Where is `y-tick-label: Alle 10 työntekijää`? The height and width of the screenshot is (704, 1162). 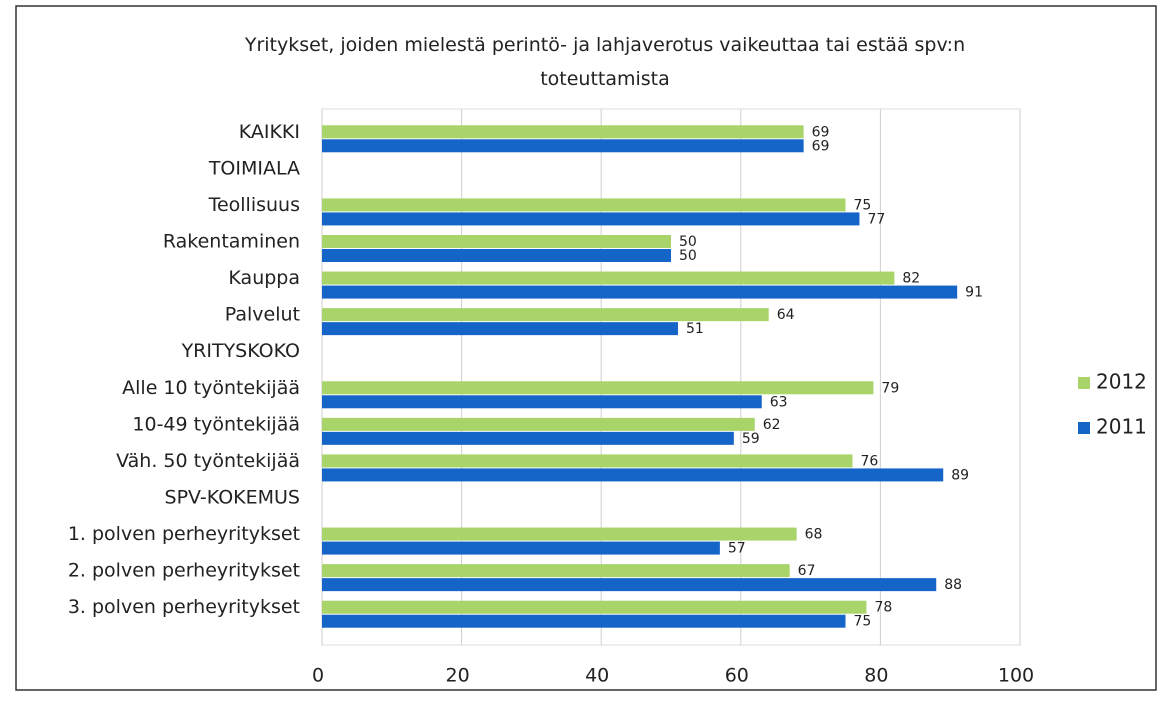 y-tick-label: Alle 10 työntekijää is located at coordinates (211, 388).